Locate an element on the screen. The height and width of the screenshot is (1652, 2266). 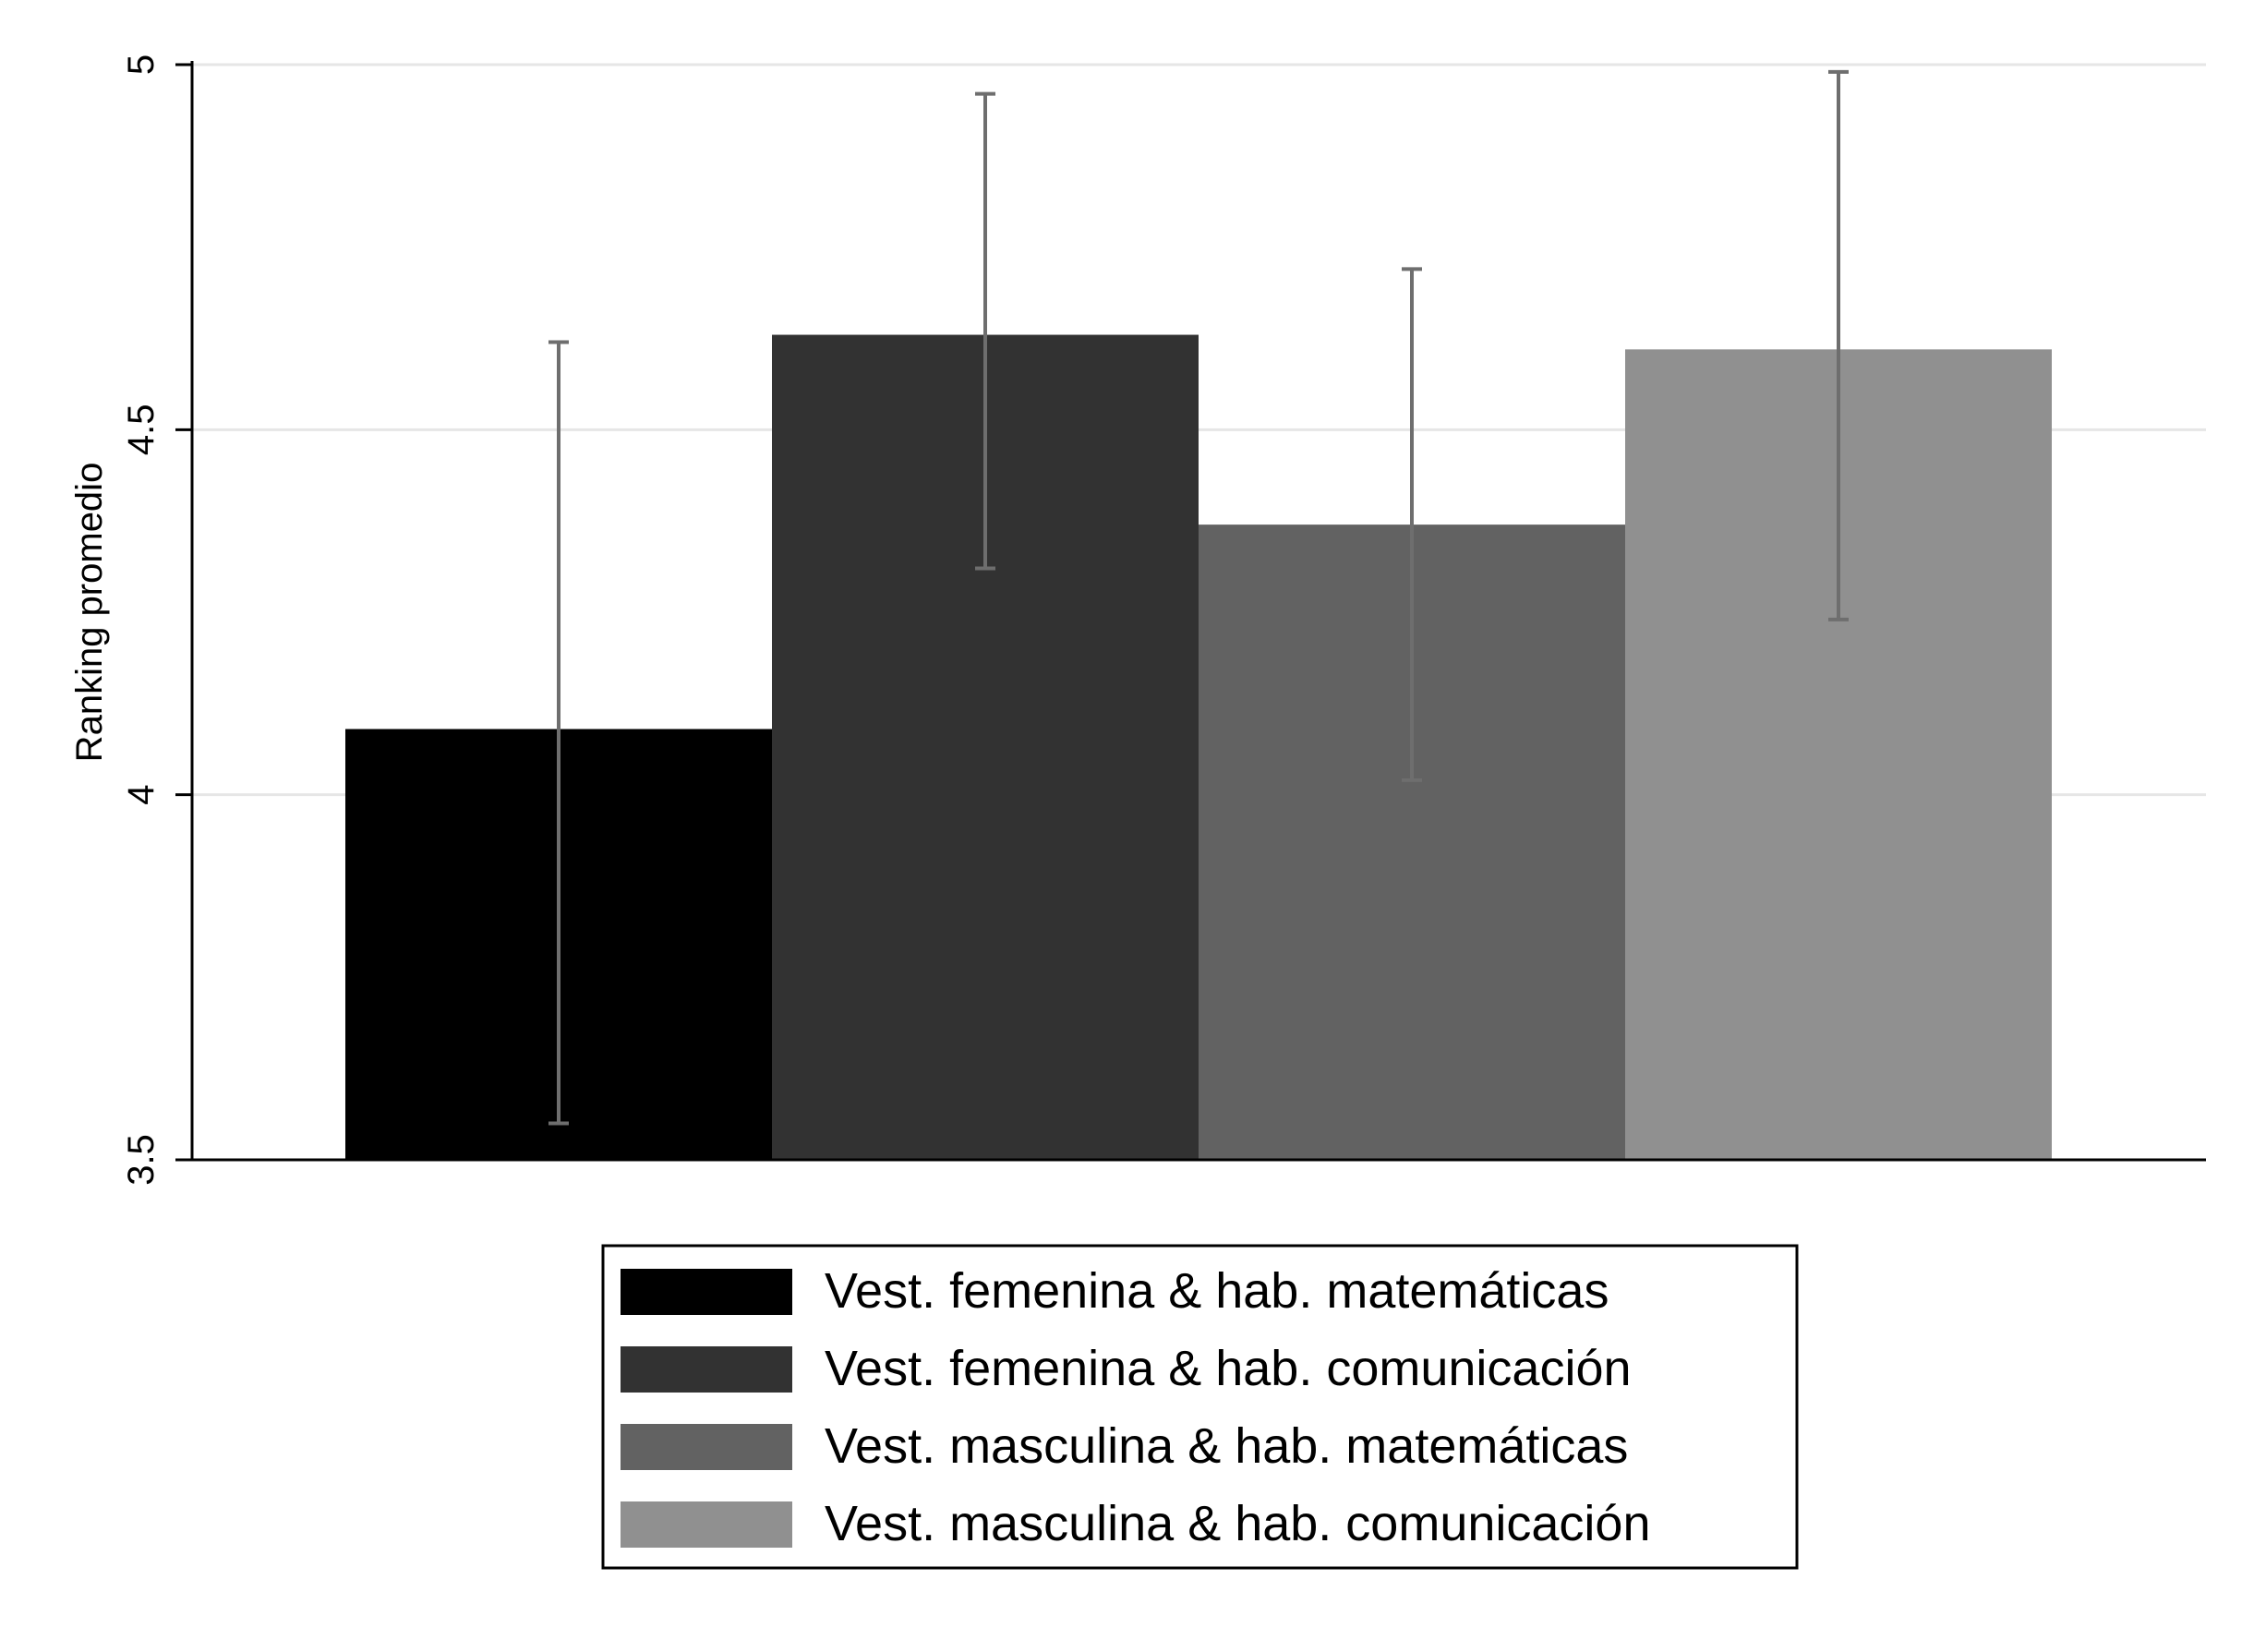
legend-label-1: Vest. femenina & hab. matemáticas is located at coordinates (1217, 1291).